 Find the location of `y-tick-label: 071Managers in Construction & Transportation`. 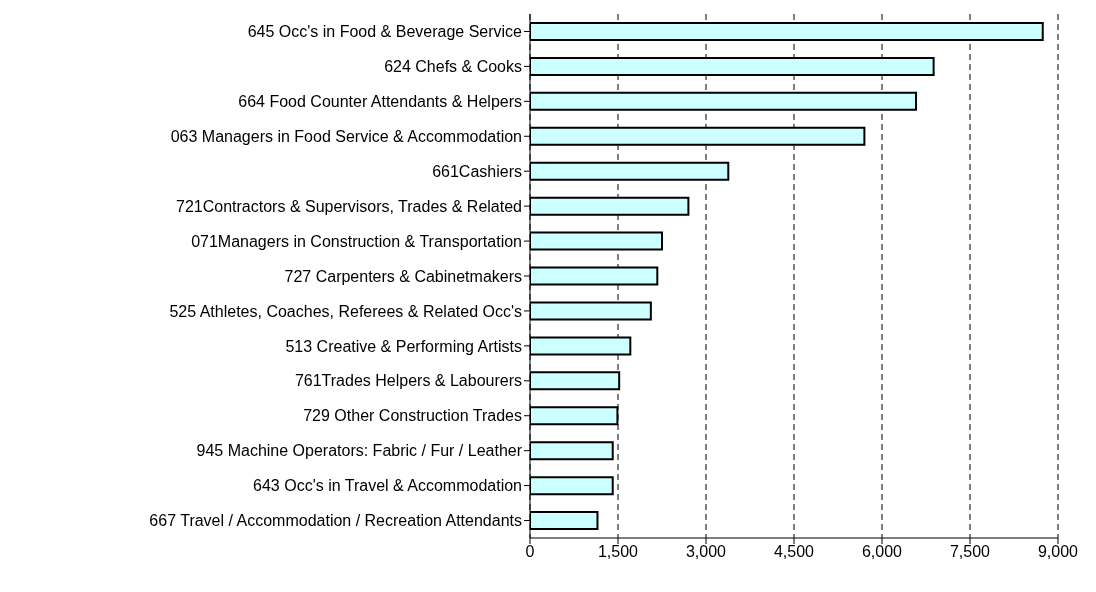

y-tick-label: 071Managers in Construction & Transportation is located at coordinates (356, 241).